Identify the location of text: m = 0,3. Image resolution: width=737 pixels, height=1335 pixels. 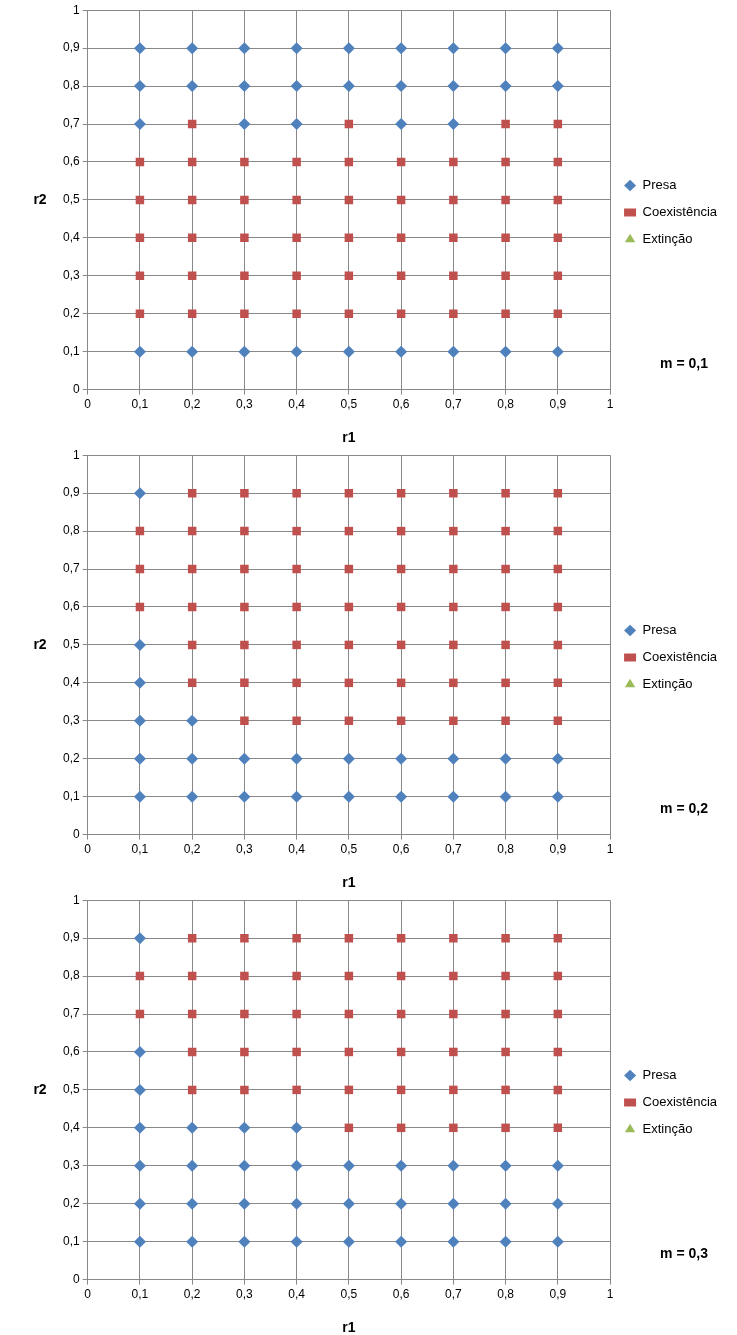
(684, 1253).